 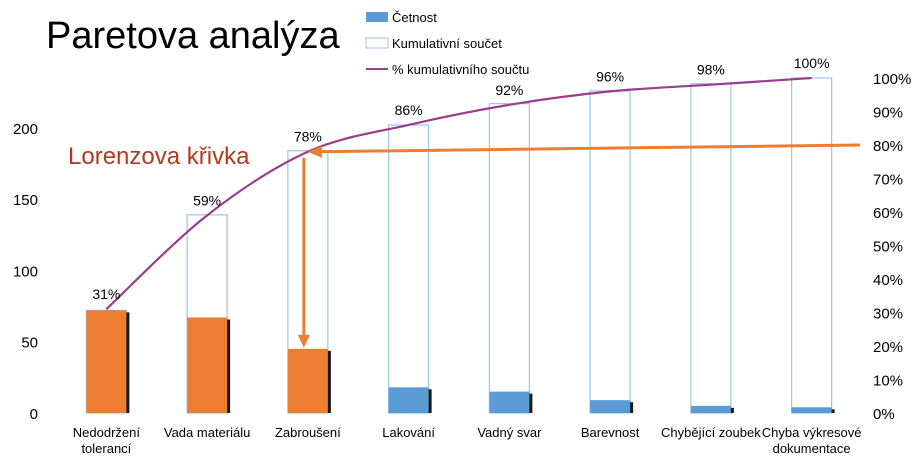 I want to click on y-right-tick-label: 30%, so click(x=888, y=314).